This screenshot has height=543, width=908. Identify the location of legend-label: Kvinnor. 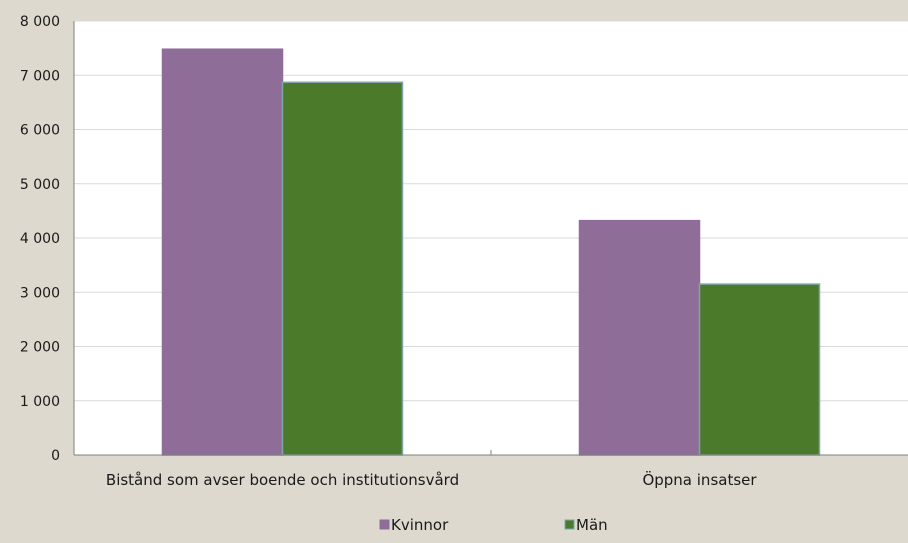
(420, 525).